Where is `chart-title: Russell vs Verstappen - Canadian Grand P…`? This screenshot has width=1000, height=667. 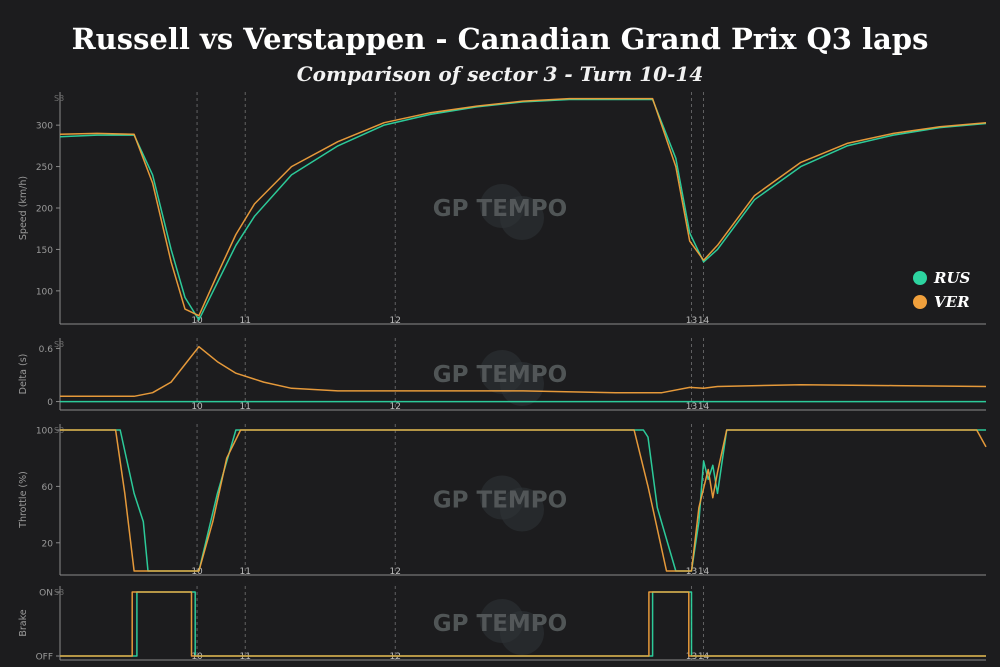
chart-title: Russell vs Verstappen - Canadian Grand P… is located at coordinates (500, 39).